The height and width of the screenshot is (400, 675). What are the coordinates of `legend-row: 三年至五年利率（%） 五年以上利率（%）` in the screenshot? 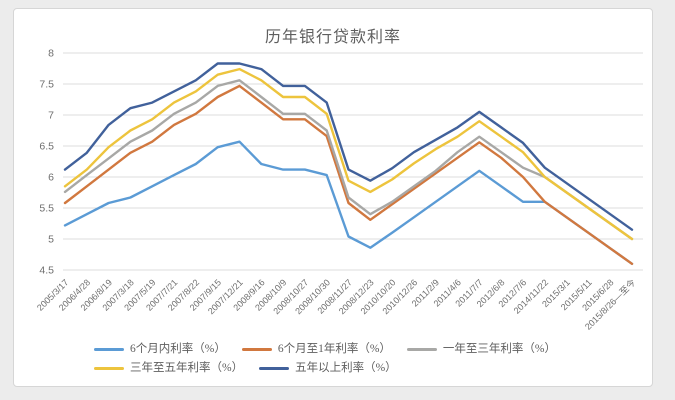 It's located at (332, 368).